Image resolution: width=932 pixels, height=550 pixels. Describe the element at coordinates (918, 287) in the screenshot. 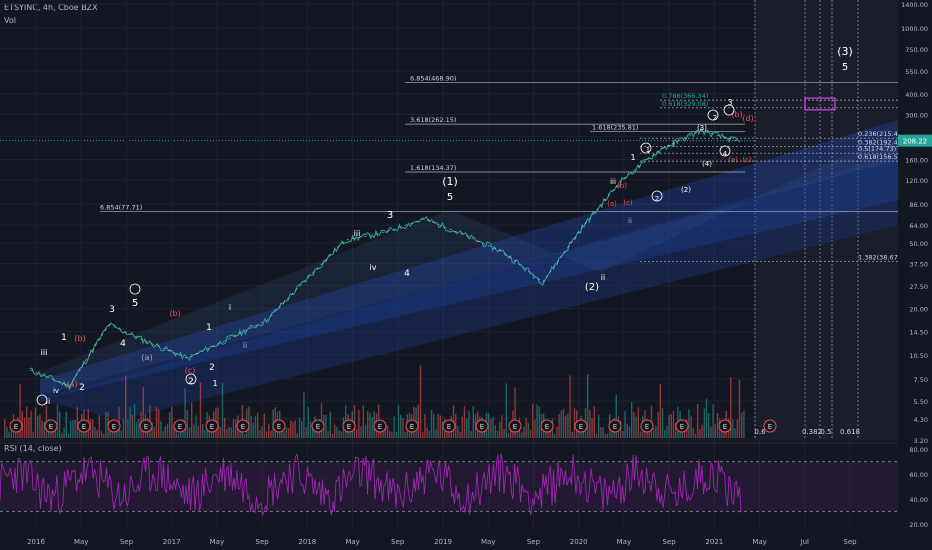

I see `price-axis-label: 27.50` at that location.